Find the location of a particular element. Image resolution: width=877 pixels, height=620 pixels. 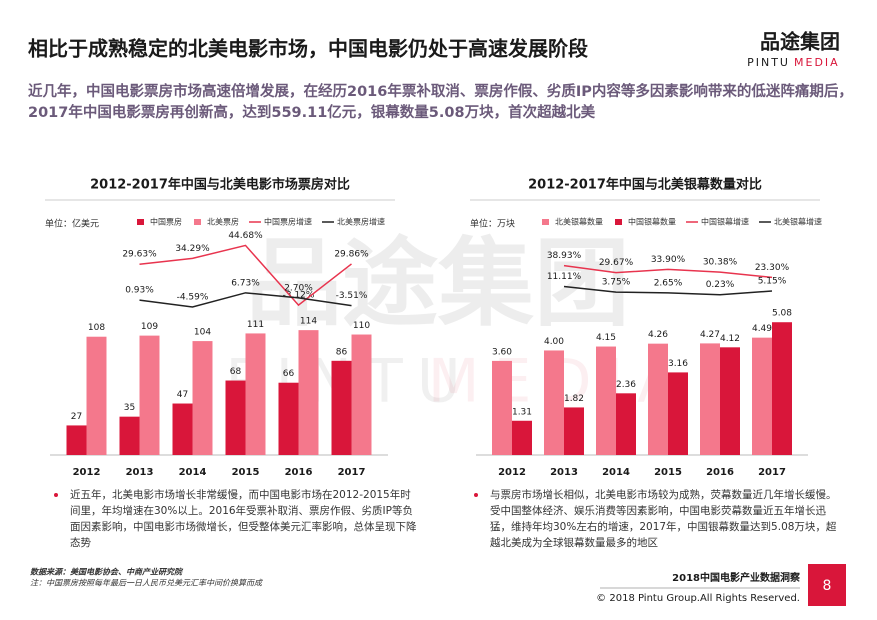

line-label: 29.67% is located at coordinates (616, 263).